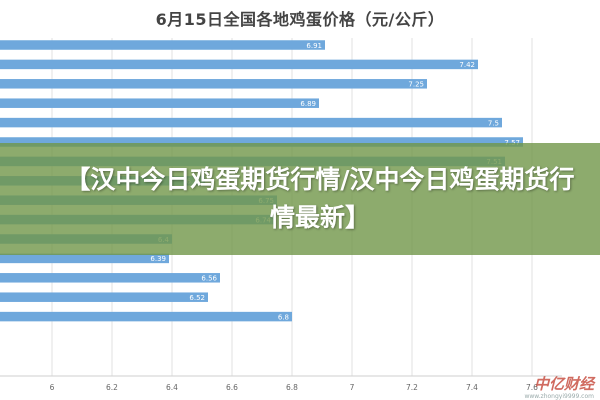 The height and width of the screenshot is (400, 600). Describe the element at coordinates (283, 317) in the screenshot. I see `bar-value-label: 6.8` at that location.